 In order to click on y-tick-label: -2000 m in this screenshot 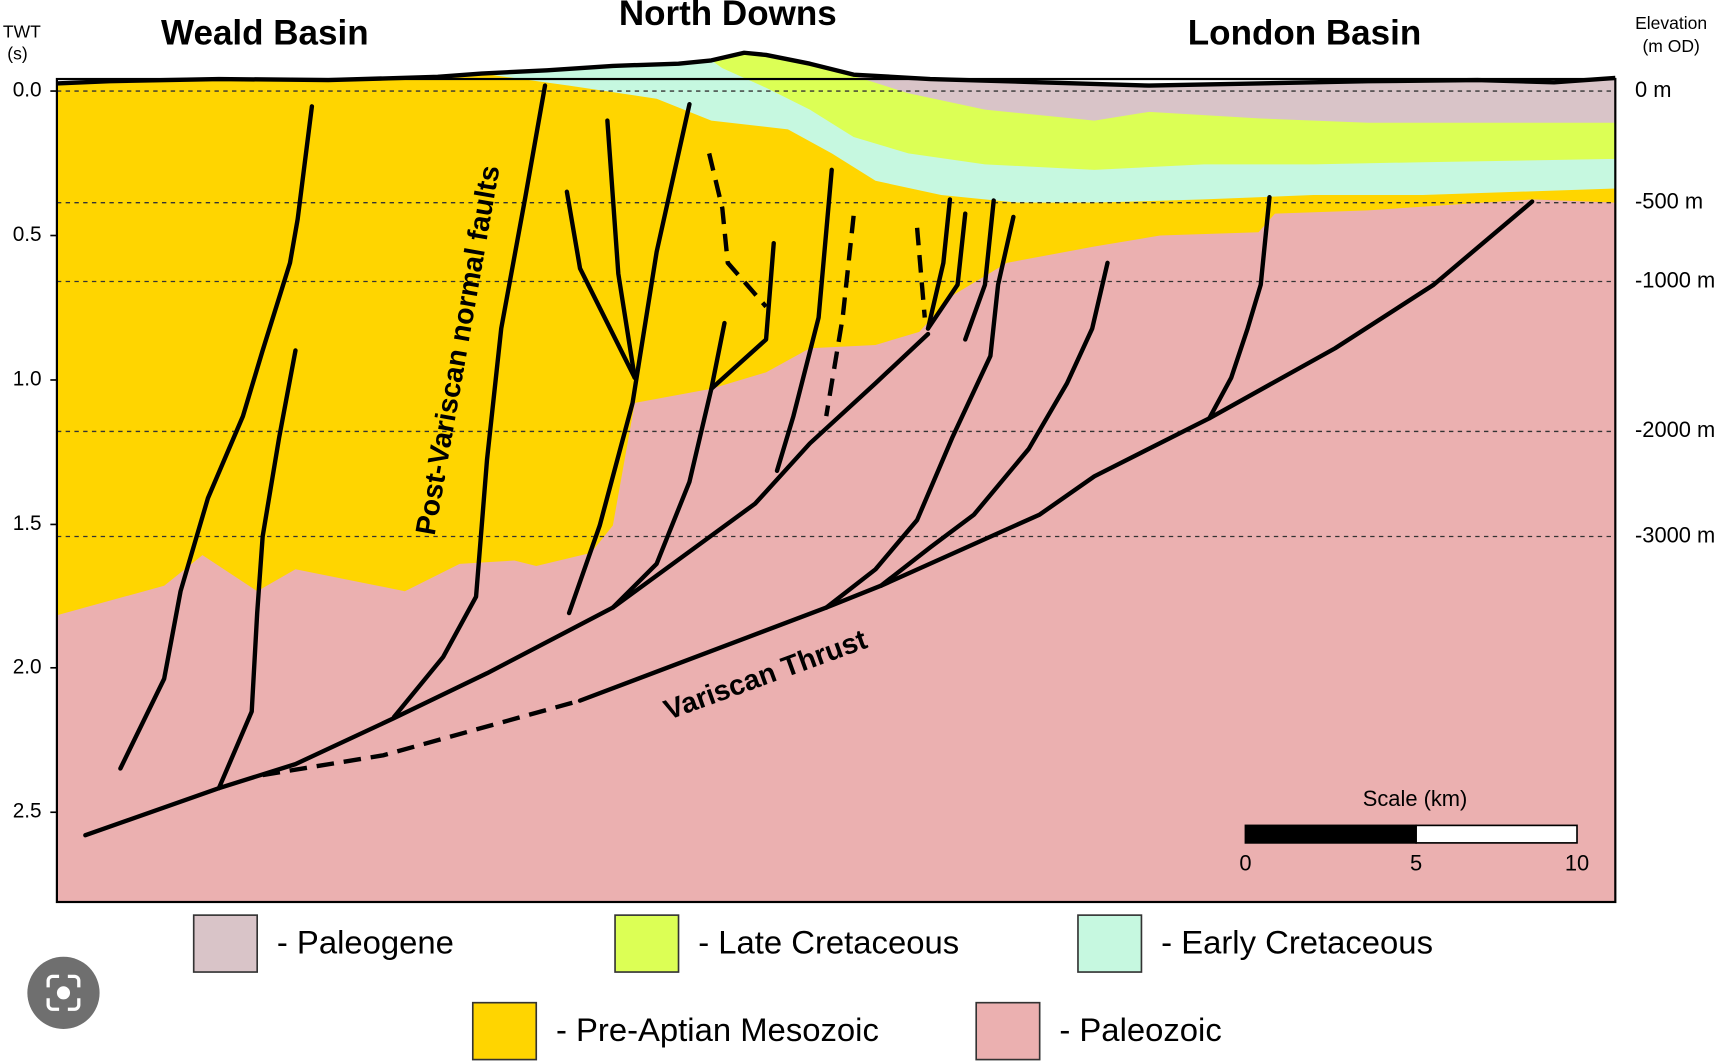, I will do `click(1675, 429)`.